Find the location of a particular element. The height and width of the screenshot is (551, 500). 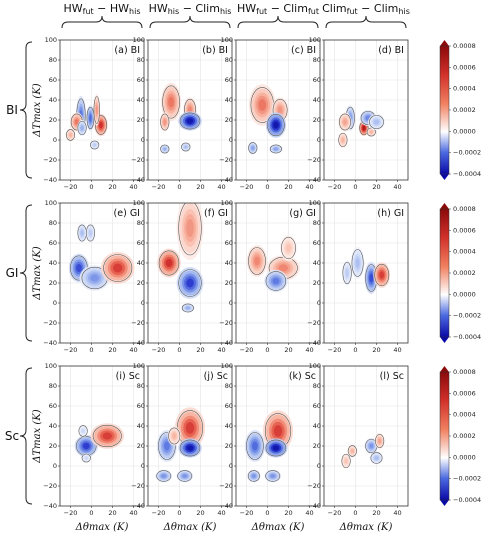

colorbar-gradient is located at coordinates (444, 436).